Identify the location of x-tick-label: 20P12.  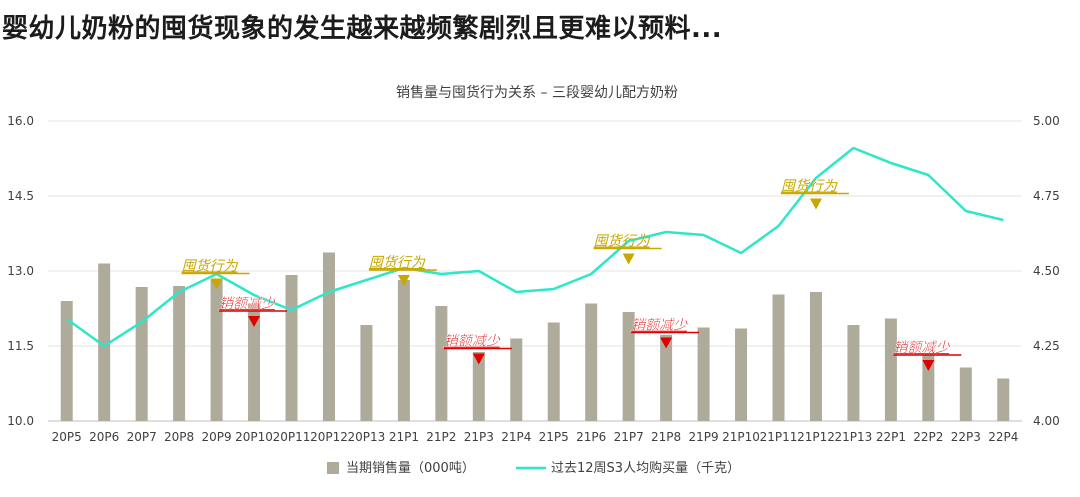
(329, 437).